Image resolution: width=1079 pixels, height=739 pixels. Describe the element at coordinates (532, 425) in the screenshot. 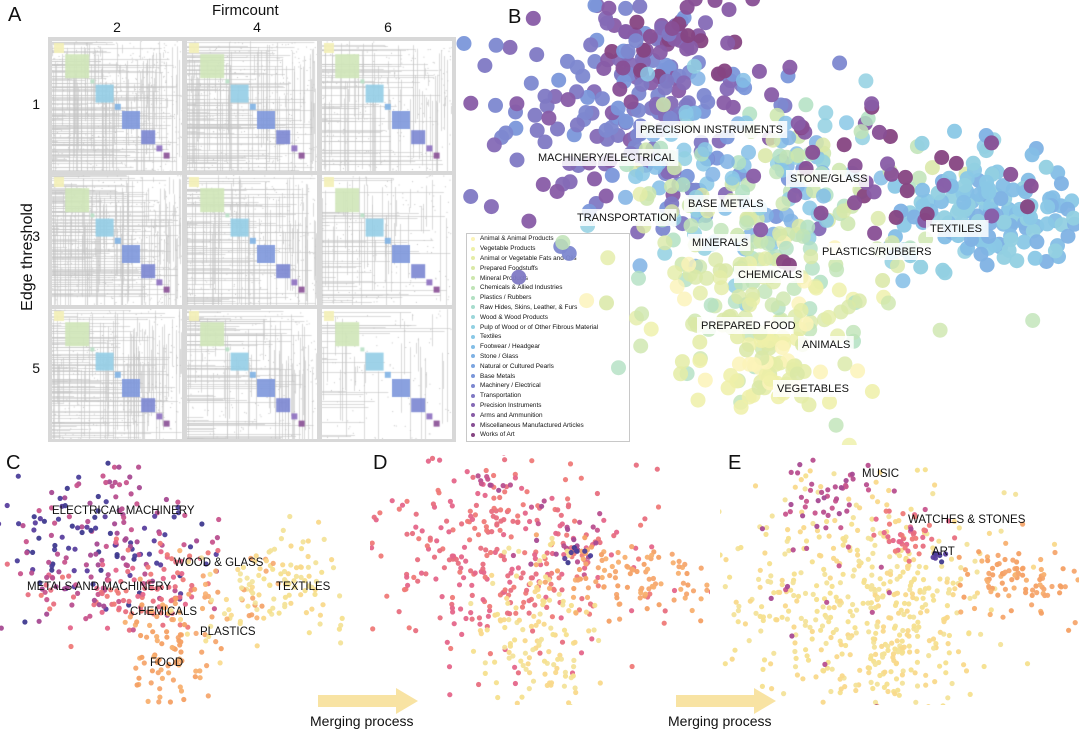

I see `legend-label: Miscellaneous Manufactured Articles` at that location.